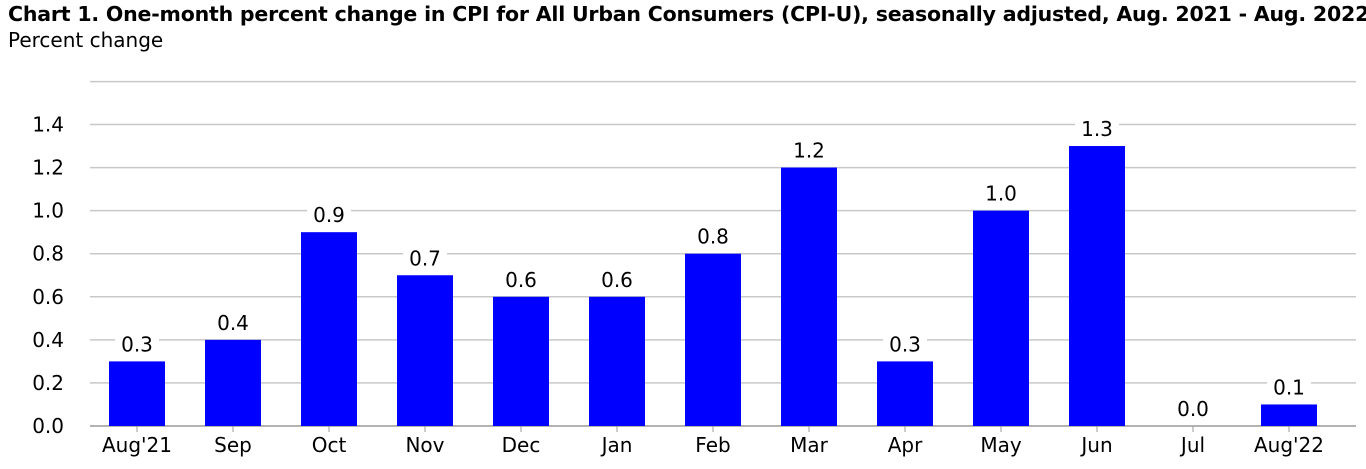  I want to click on x-tick-label: Jan, so click(616, 445).